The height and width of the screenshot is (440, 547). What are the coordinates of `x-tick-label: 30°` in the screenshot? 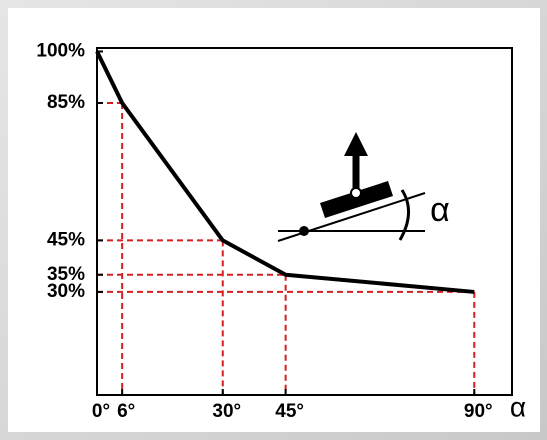 It's located at (226, 411).